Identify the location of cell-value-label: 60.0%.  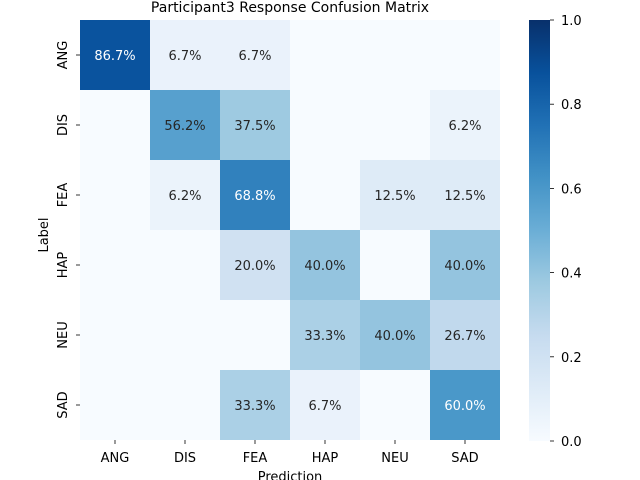
(464, 406).